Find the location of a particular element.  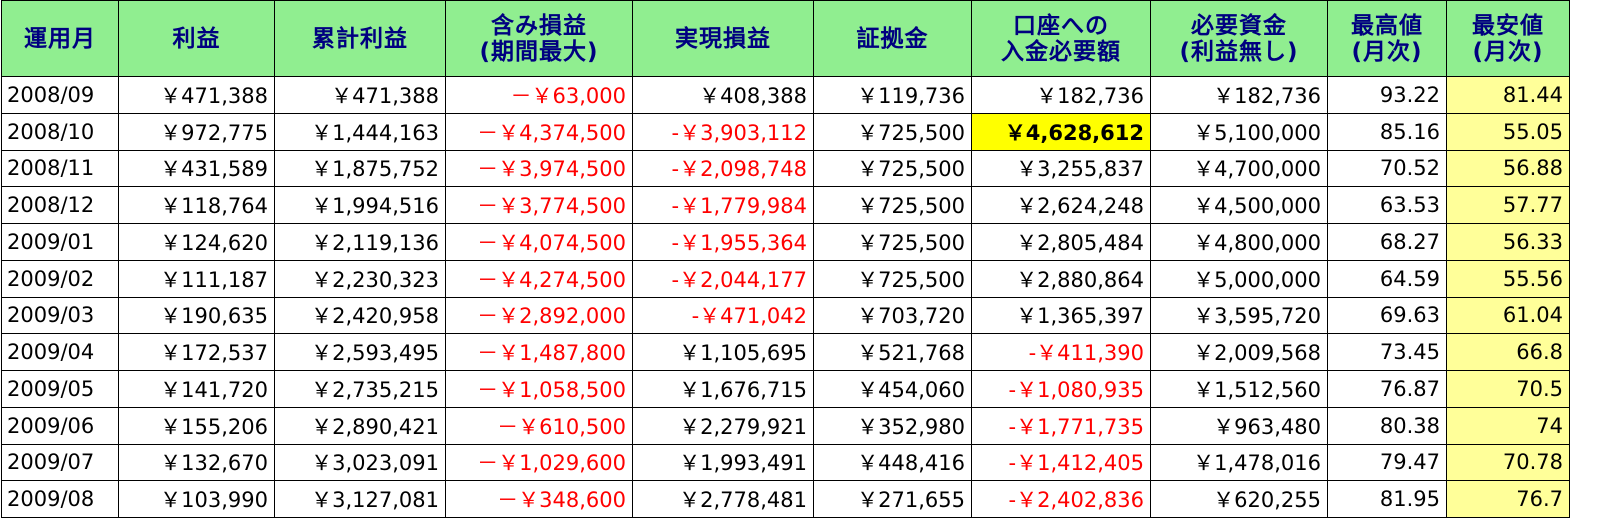

cell-required: ￥963,480 is located at coordinates (1239, 425).